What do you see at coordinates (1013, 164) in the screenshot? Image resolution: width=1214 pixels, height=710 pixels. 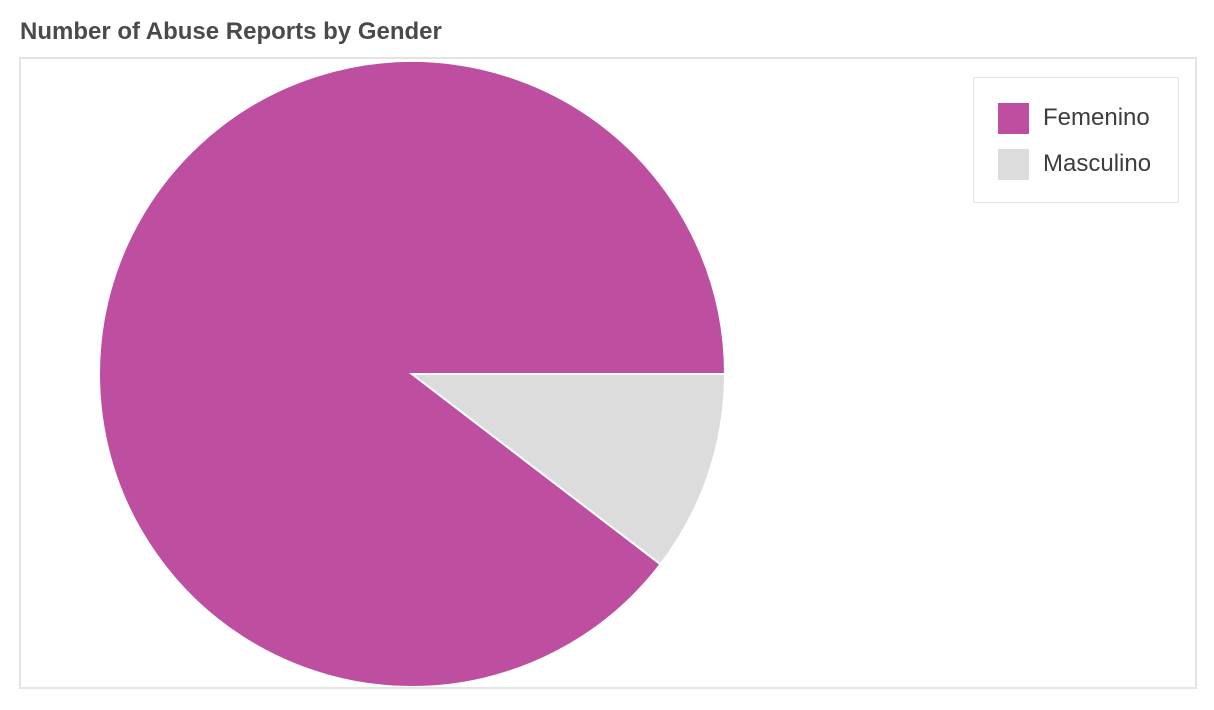 I see `legend-swatch-masculino` at bounding box center [1013, 164].